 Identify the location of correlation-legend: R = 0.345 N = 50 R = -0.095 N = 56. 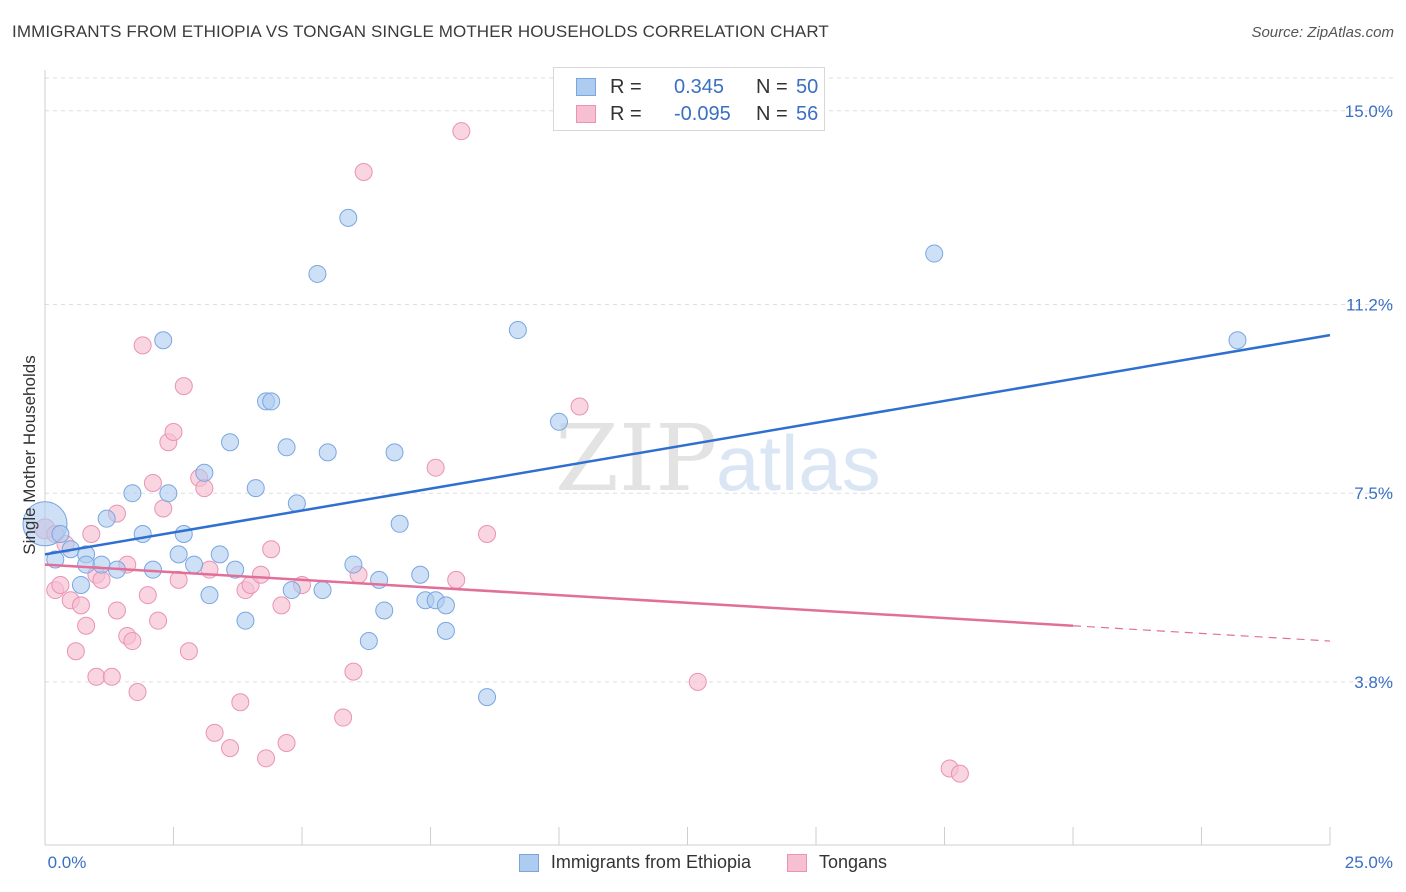
(689, 99).